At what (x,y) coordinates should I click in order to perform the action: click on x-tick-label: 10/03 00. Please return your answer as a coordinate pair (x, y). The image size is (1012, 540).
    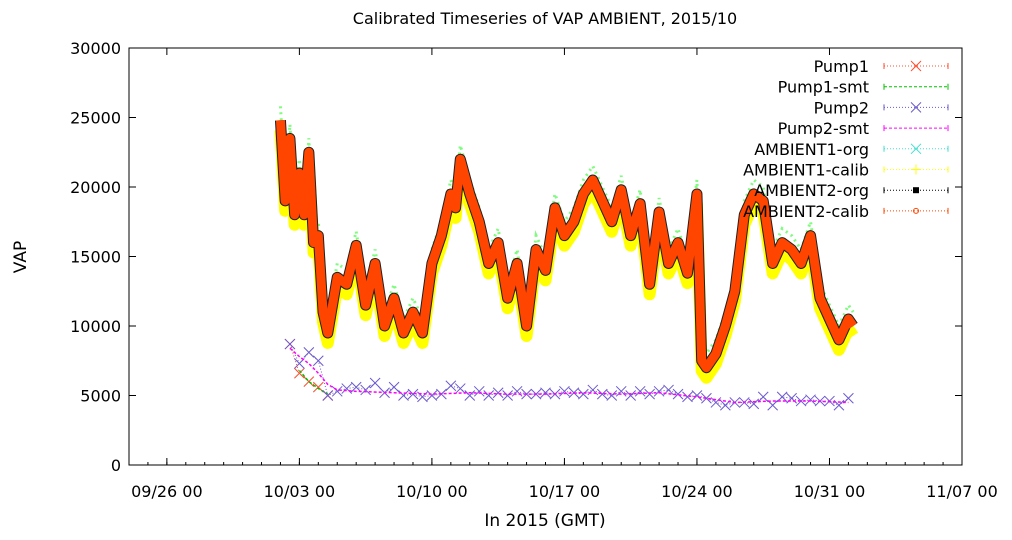
    Looking at the image, I should click on (300, 491).